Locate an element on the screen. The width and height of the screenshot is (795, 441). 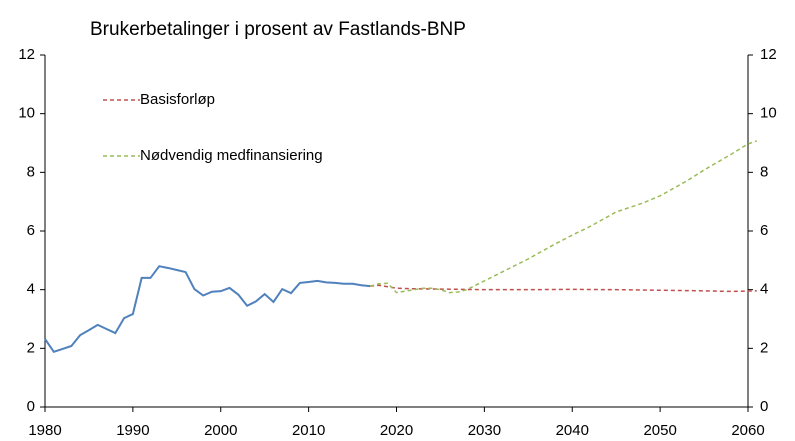
y-tick-label: 0 is located at coordinates (31, 406).